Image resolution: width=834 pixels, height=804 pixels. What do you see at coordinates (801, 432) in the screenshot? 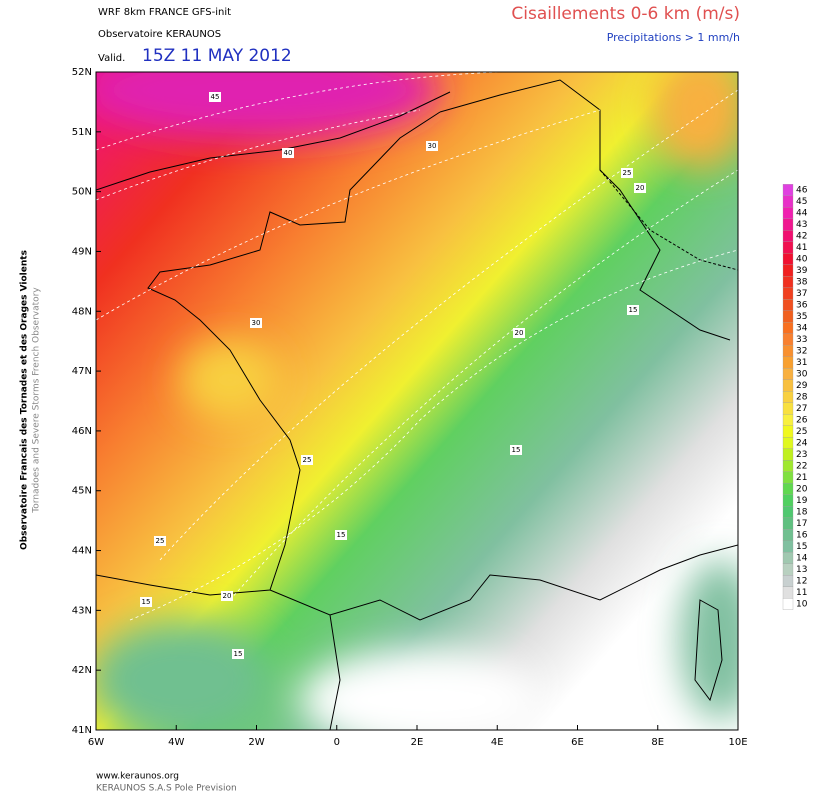
I see `colorbar-label: 25` at bounding box center [801, 432].